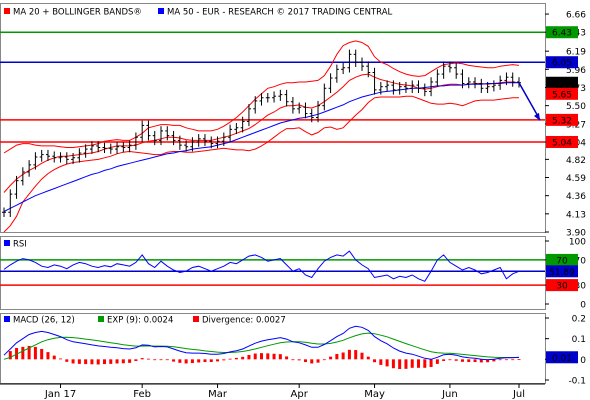  Describe the element at coordinates (576, 197) in the screenshot. I see `price-axis-tick-label: 4.36` at that location.